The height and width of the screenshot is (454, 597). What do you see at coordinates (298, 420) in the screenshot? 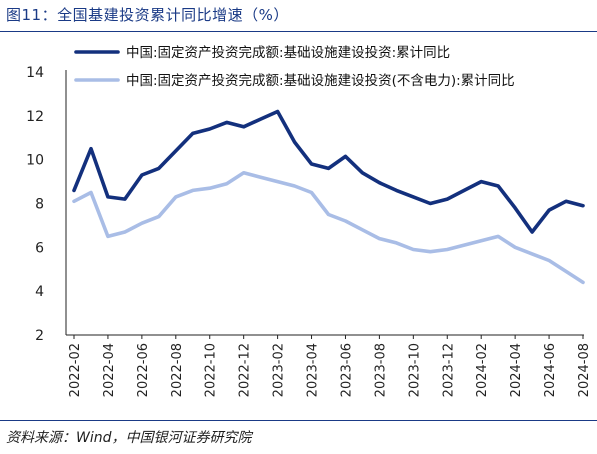
I see `source-divider` at bounding box center [298, 420].